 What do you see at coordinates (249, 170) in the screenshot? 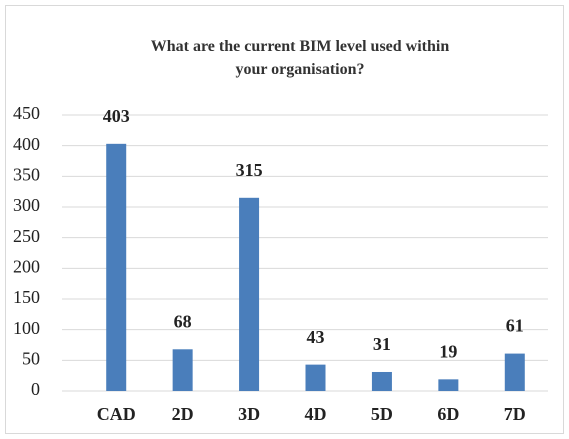
I see `data-label: 315` at bounding box center [249, 170].